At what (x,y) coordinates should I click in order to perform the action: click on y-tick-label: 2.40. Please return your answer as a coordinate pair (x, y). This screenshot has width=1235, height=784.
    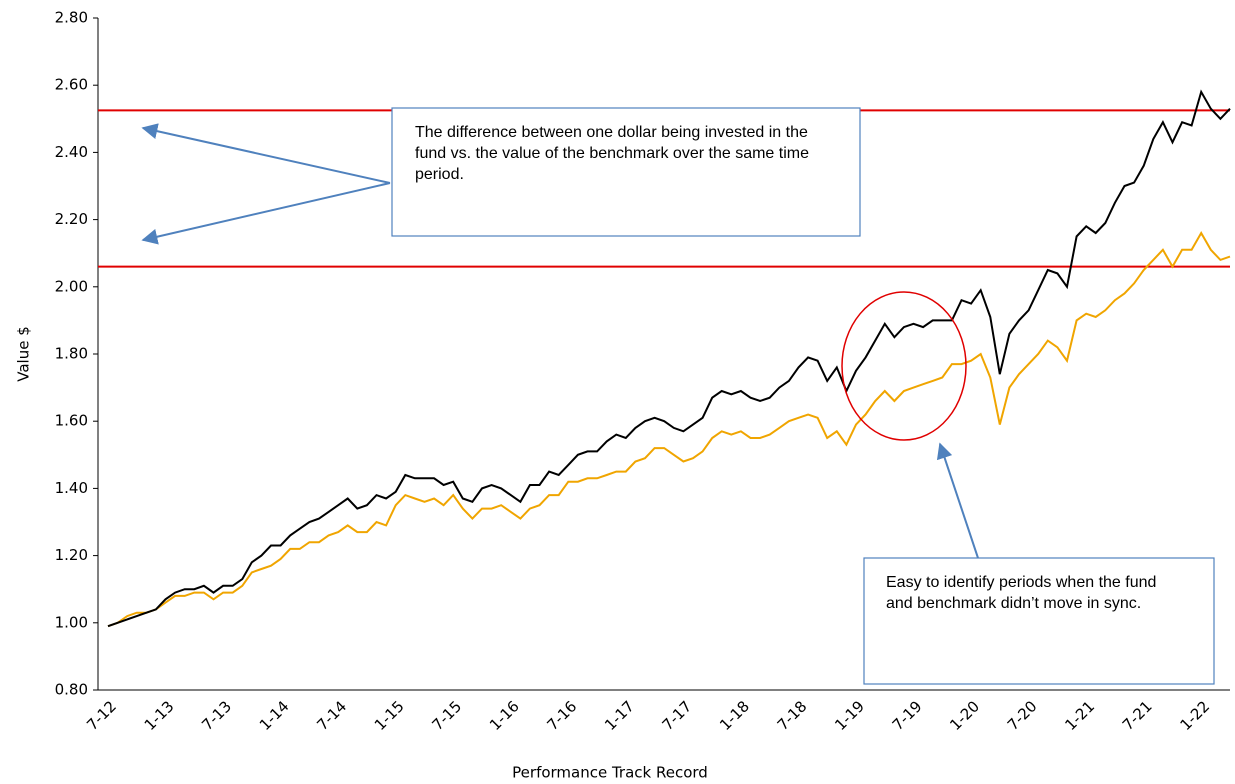
    Looking at the image, I should click on (71, 152).